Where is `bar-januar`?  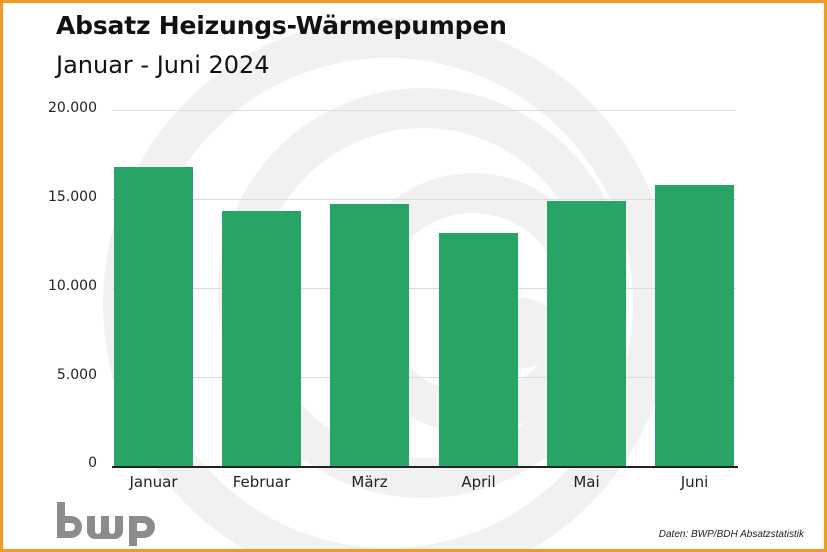 bar-januar is located at coordinates (153, 316).